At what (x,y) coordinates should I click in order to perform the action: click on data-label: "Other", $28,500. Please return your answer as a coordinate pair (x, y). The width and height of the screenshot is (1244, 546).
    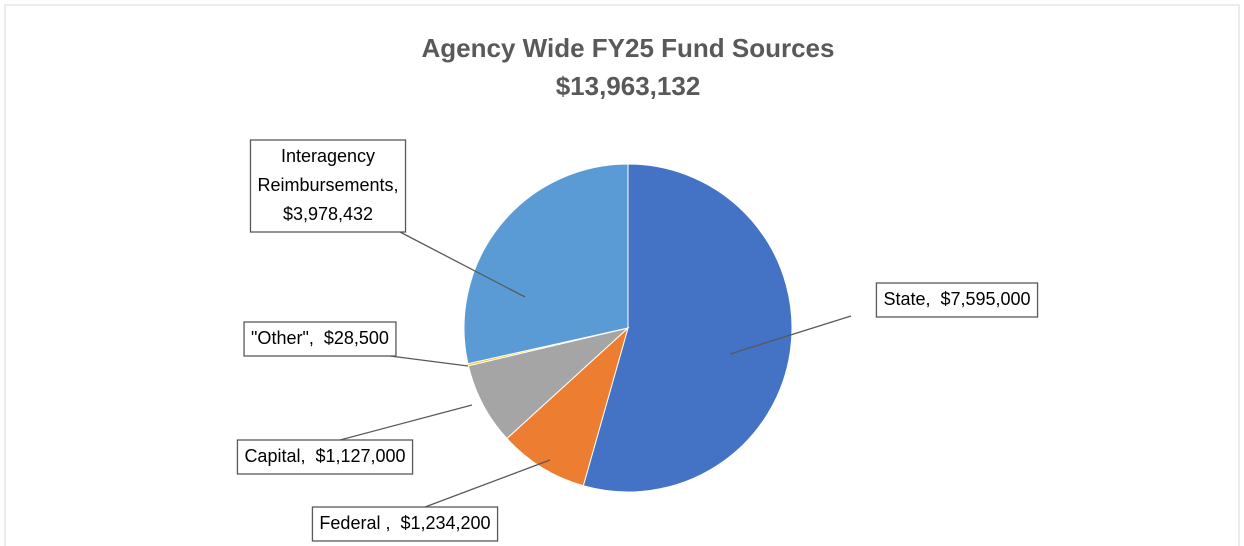
    Looking at the image, I should click on (320, 338).